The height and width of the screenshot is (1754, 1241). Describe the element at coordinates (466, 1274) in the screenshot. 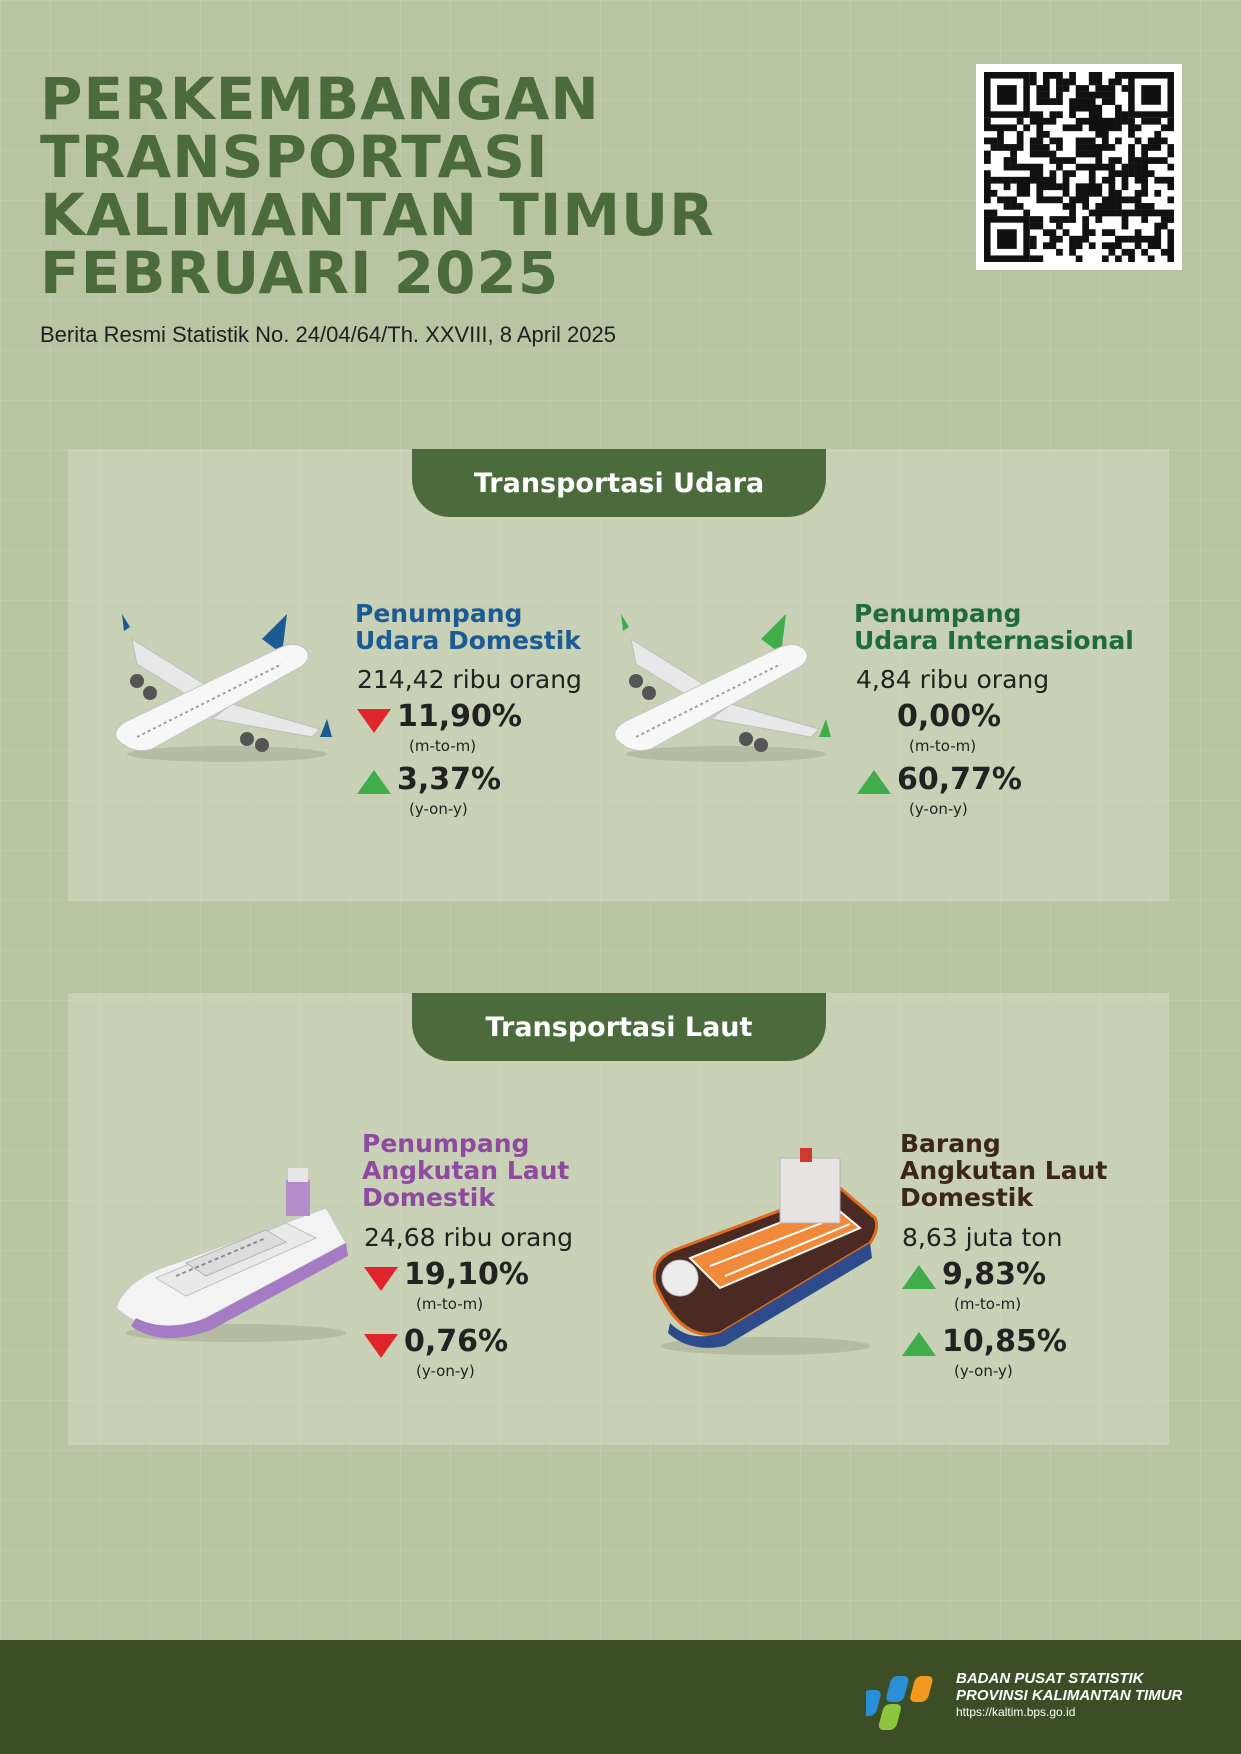

I see `percent-value: 19,10%` at that location.